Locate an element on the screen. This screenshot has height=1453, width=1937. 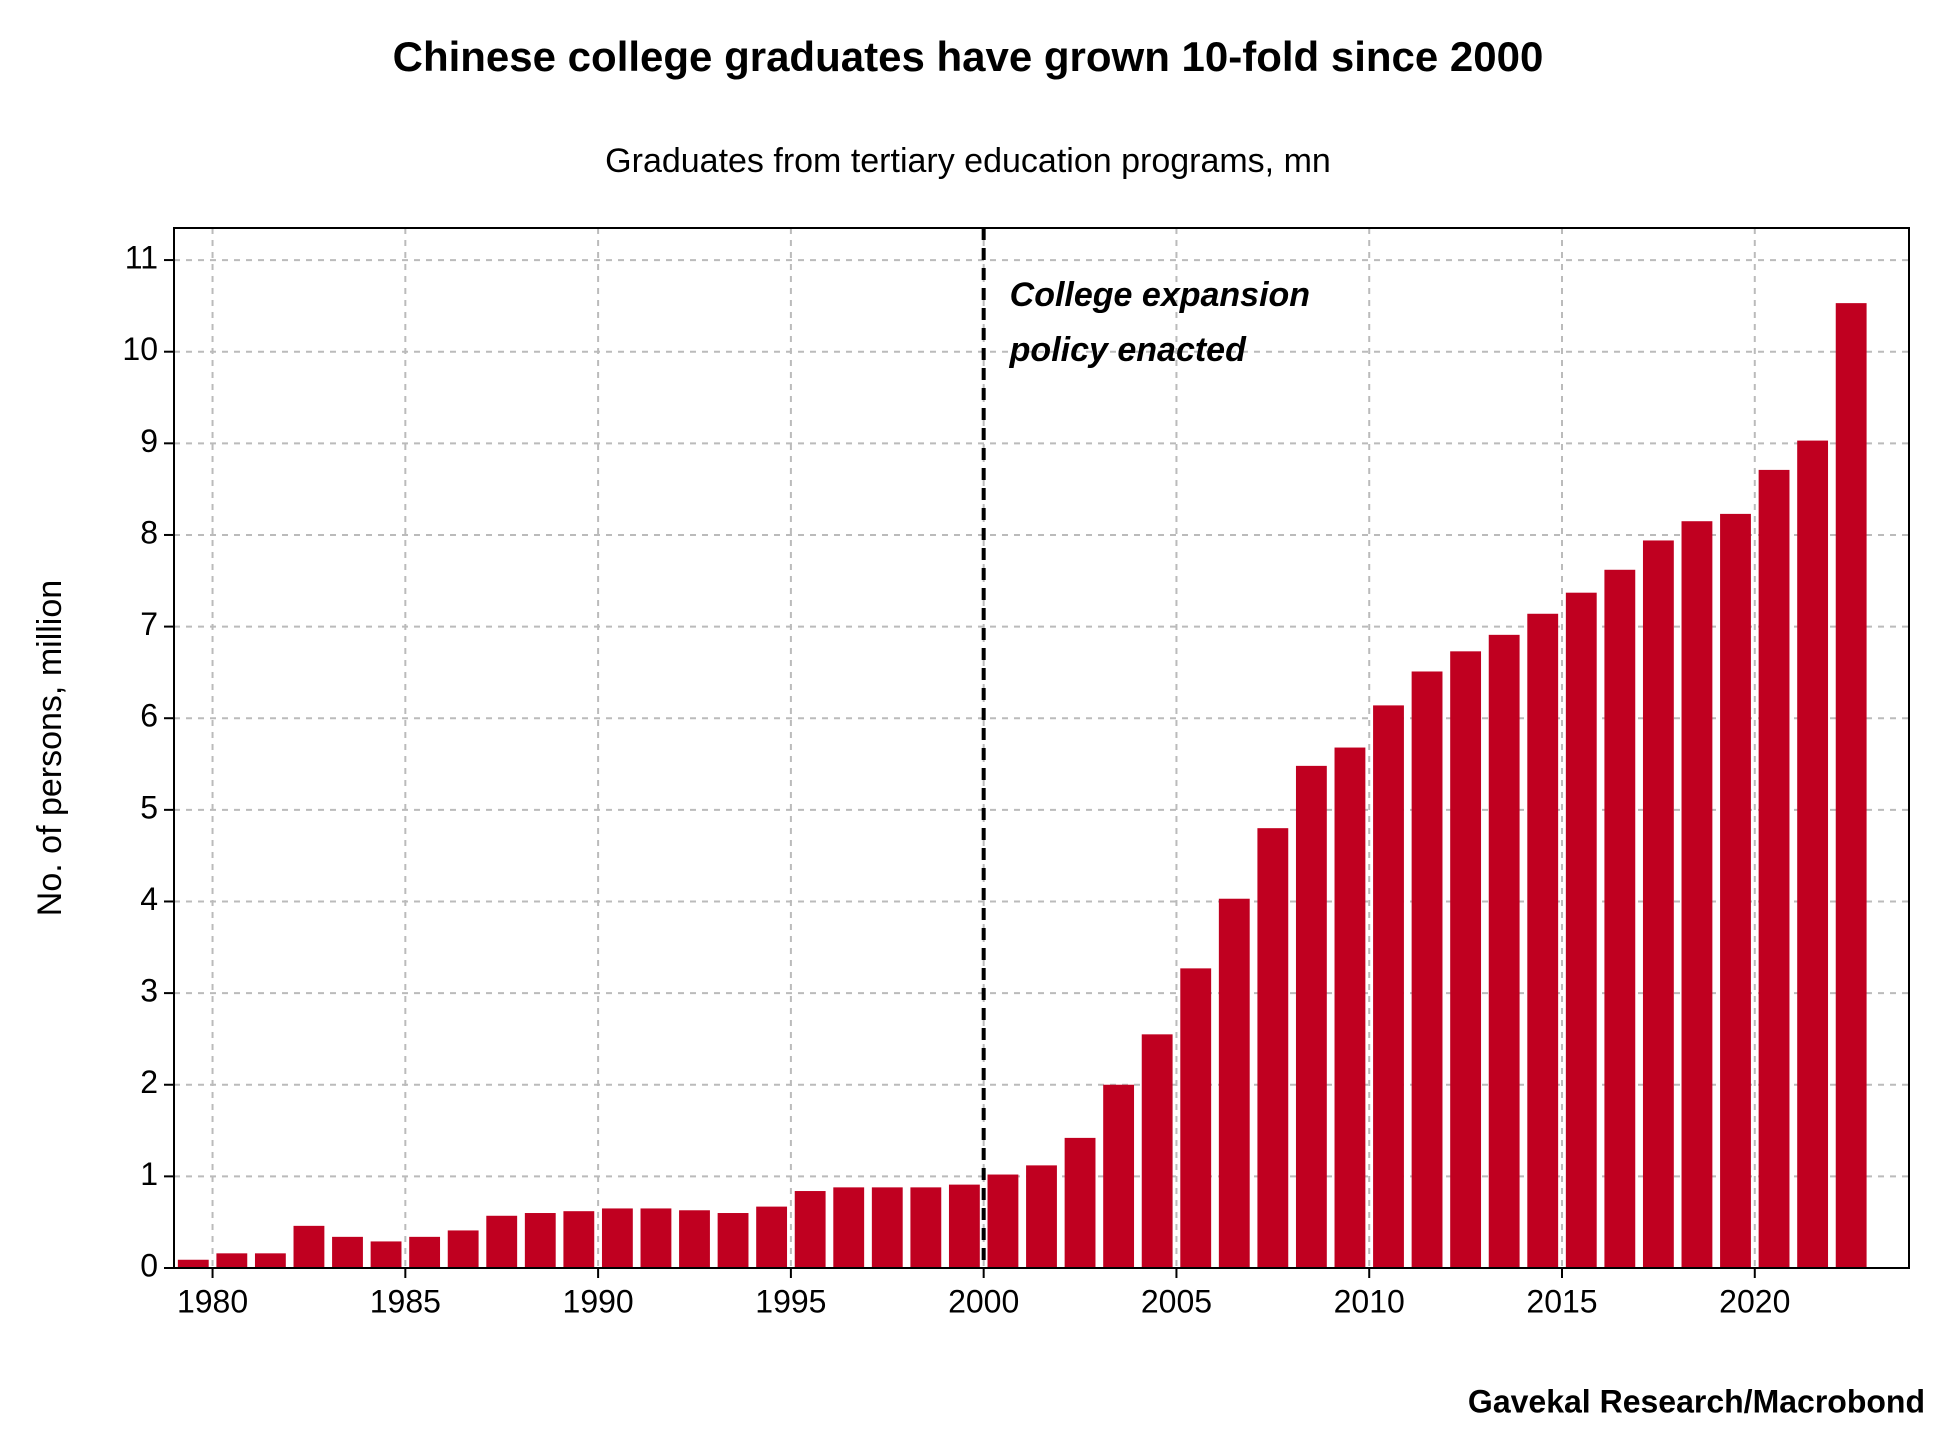
x-tick-label: 2015 is located at coordinates (1561, 1301).